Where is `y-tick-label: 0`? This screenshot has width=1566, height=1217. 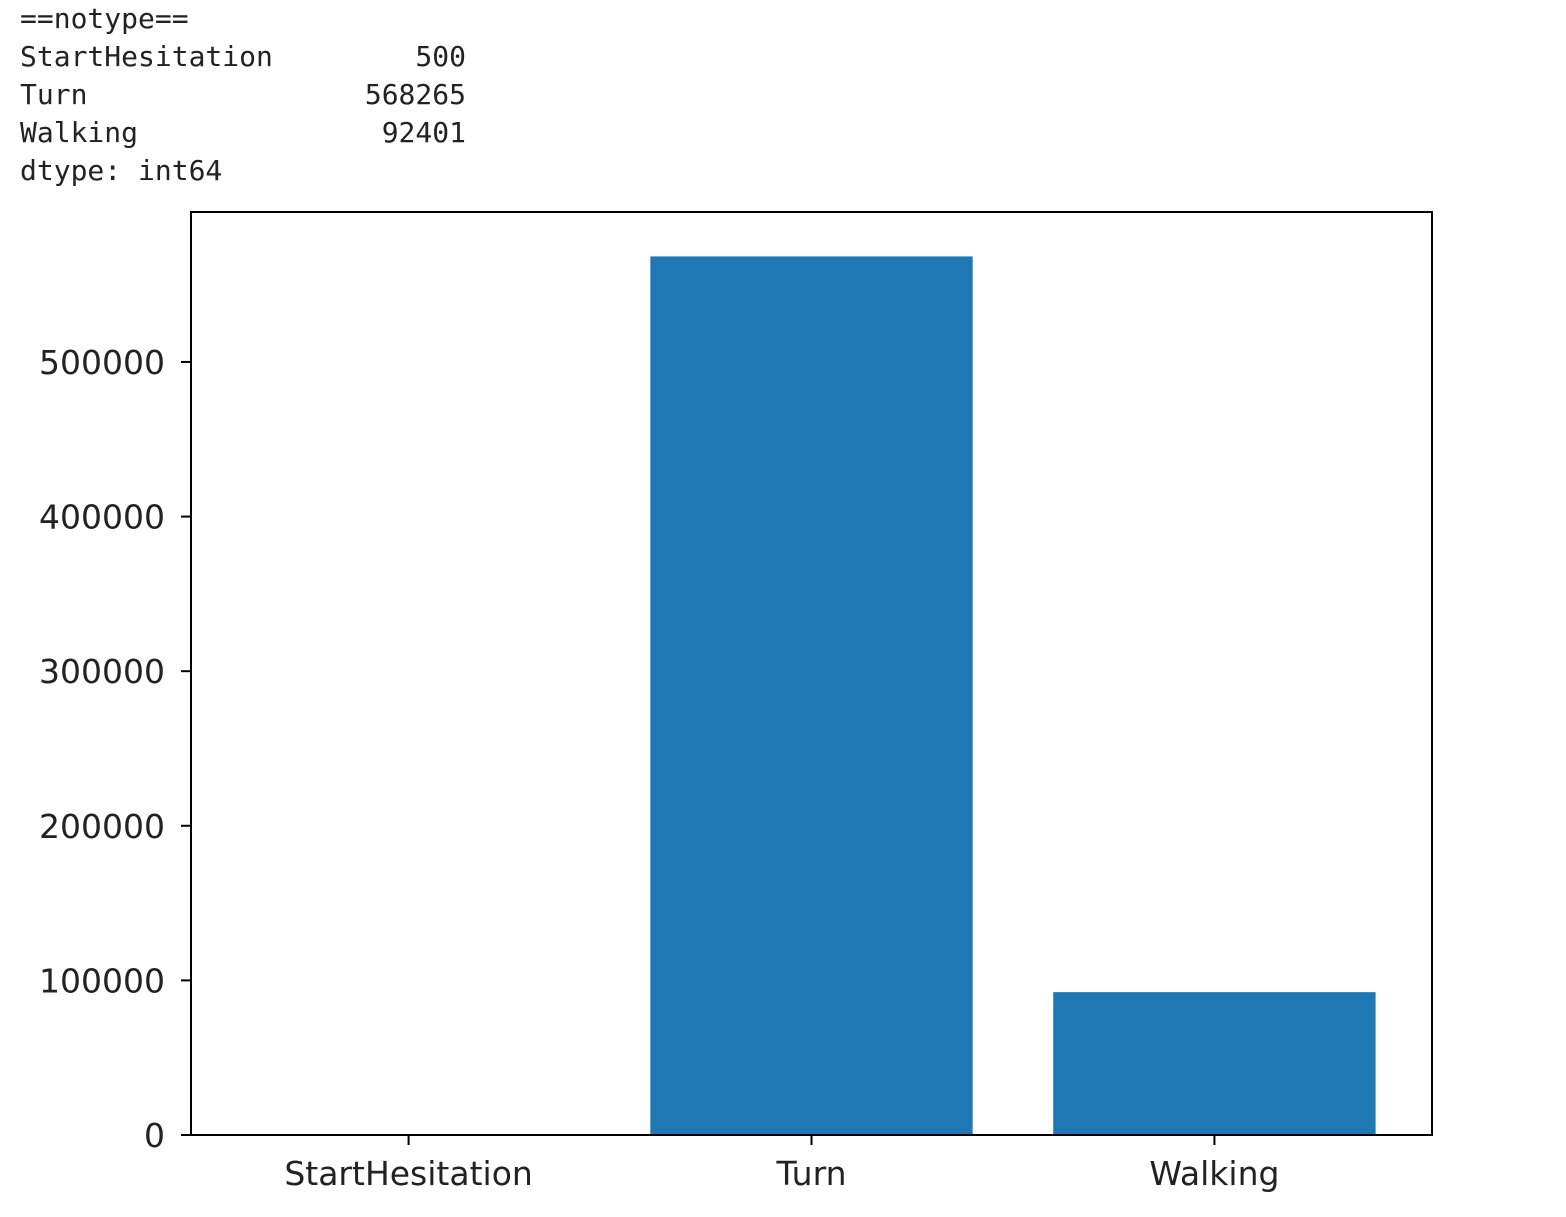 y-tick-label: 0 is located at coordinates (154, 1135).